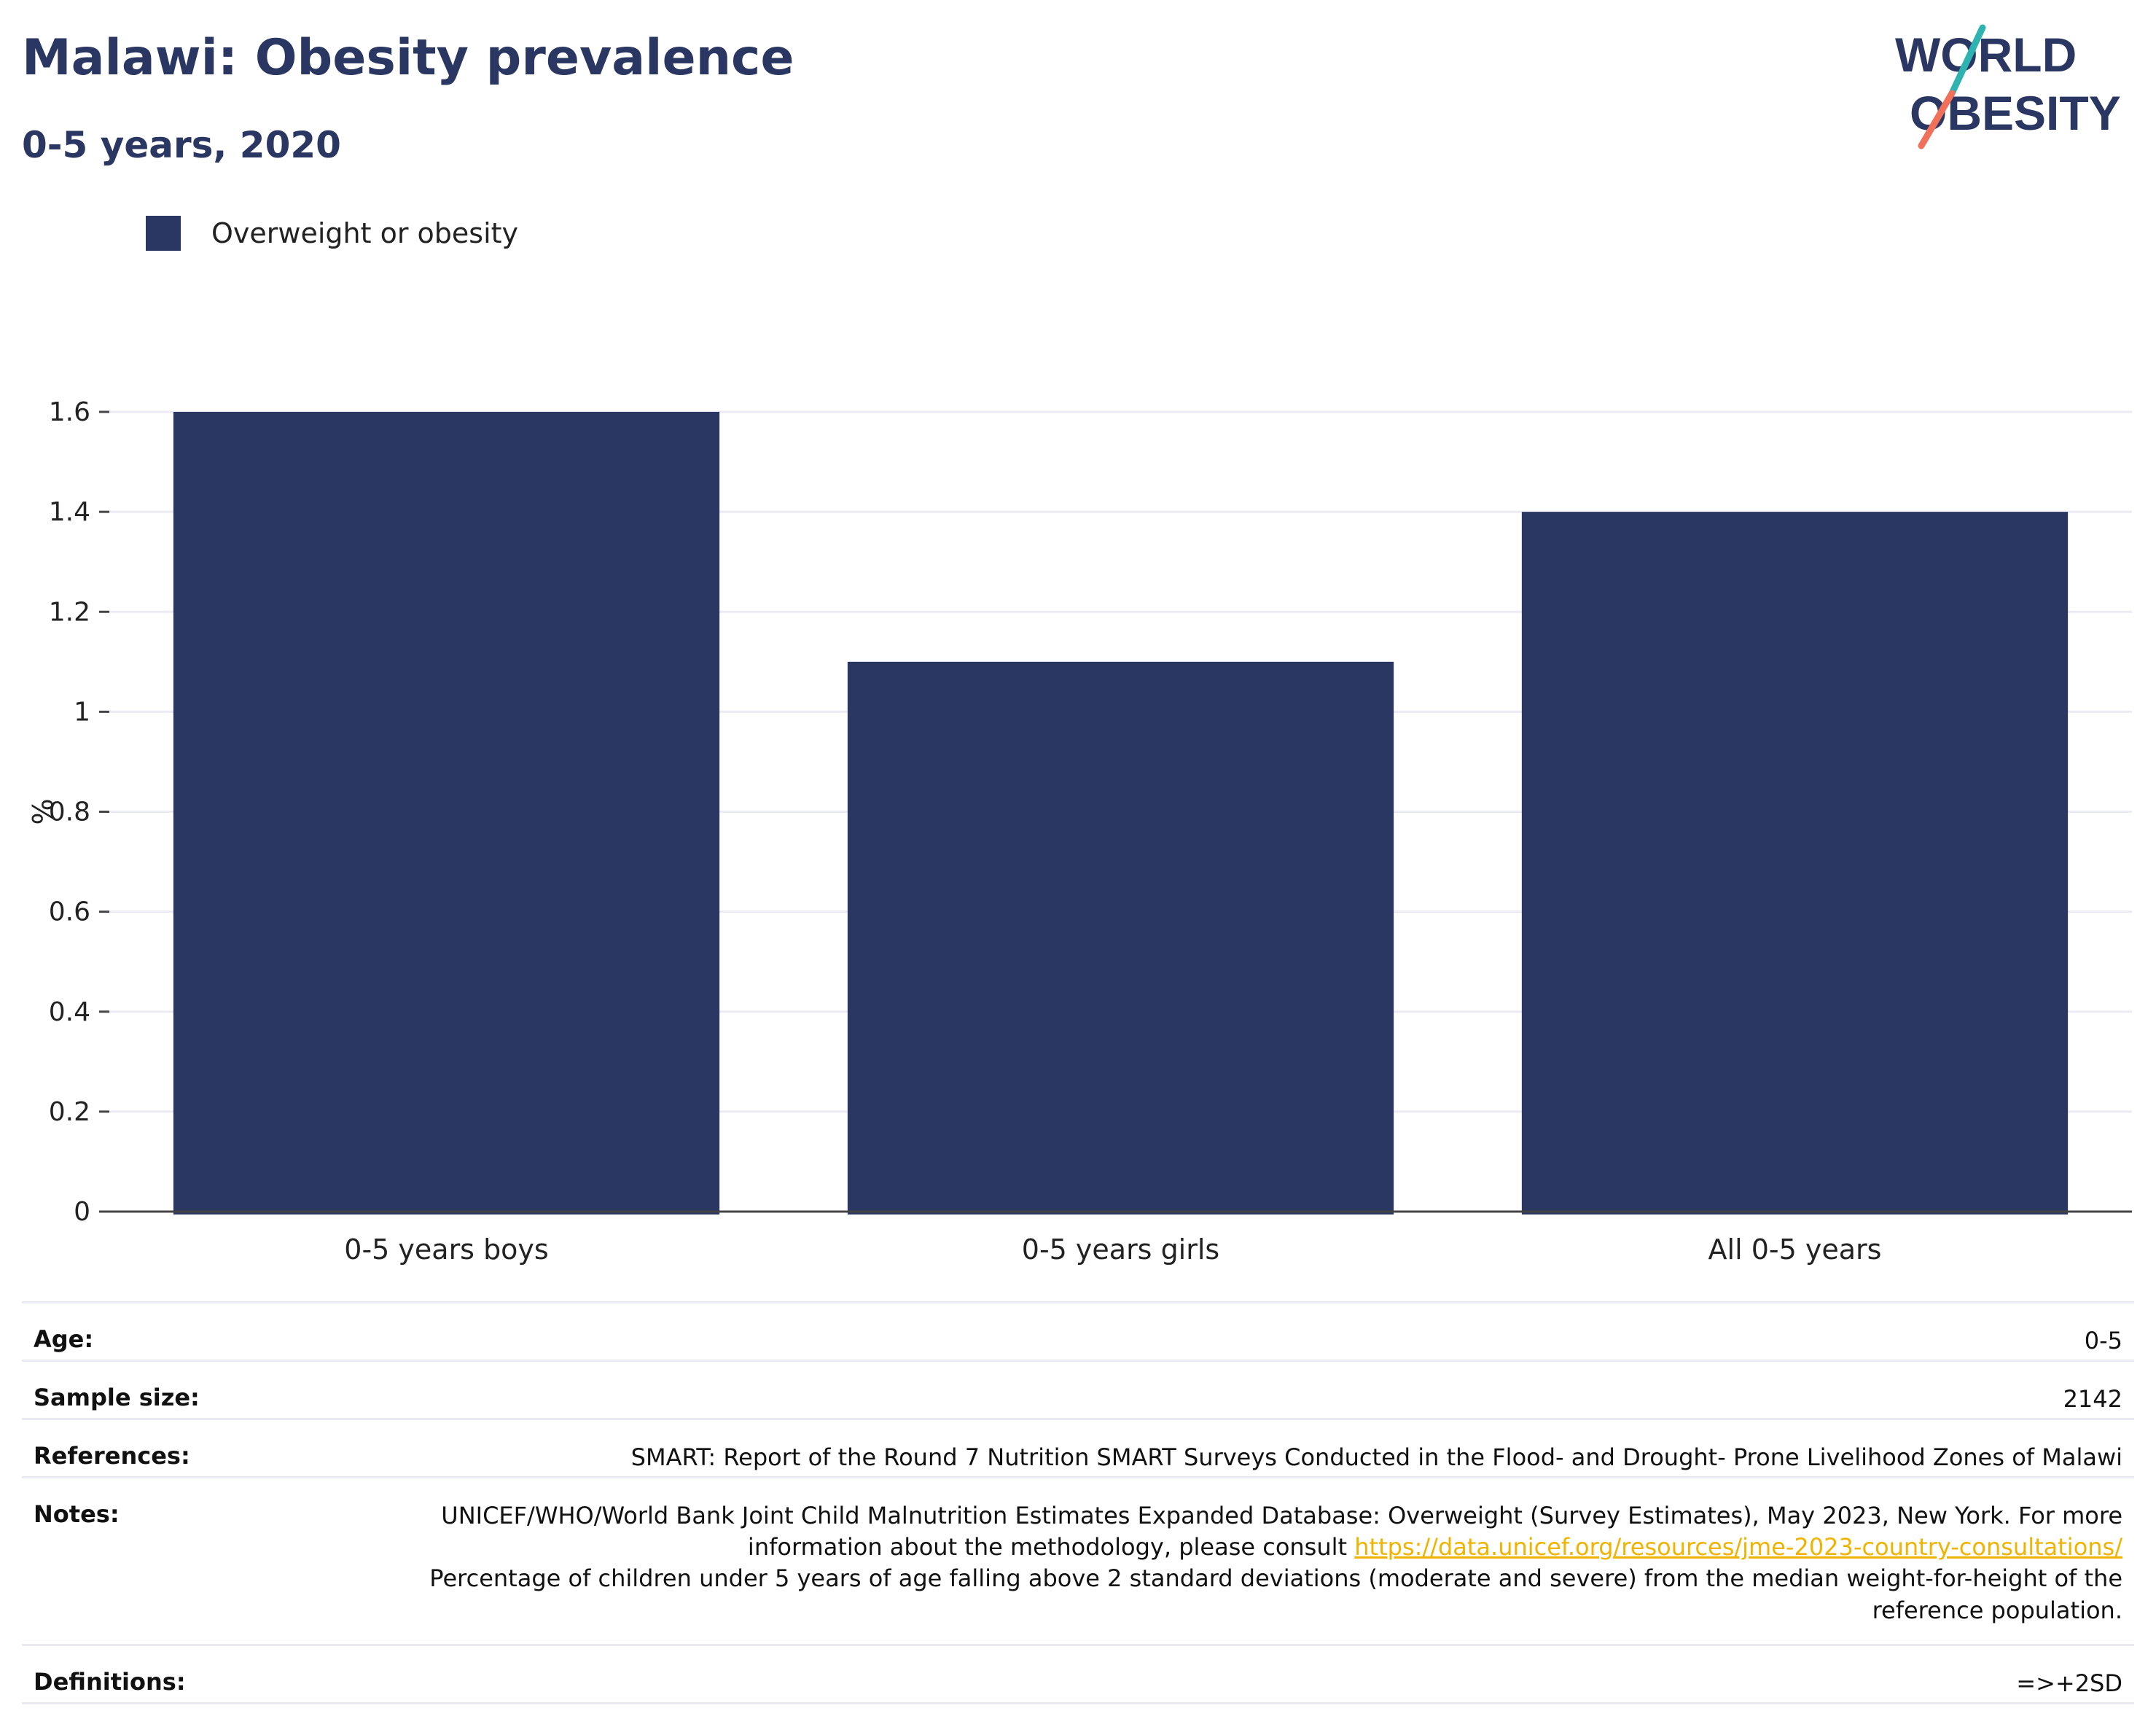 The height and width of the screenshot is (1735, 2156). I want to click on legend: Overweight or obesity, so click(332, 233).